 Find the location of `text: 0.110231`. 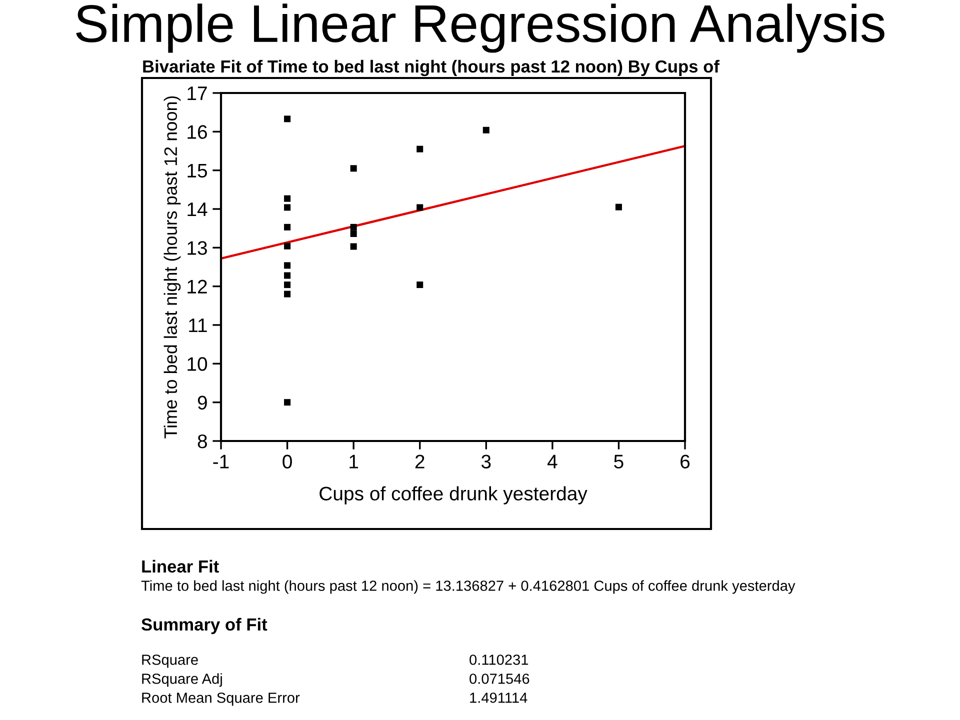

text: 0.110231 is located at coordinates (499, 659).